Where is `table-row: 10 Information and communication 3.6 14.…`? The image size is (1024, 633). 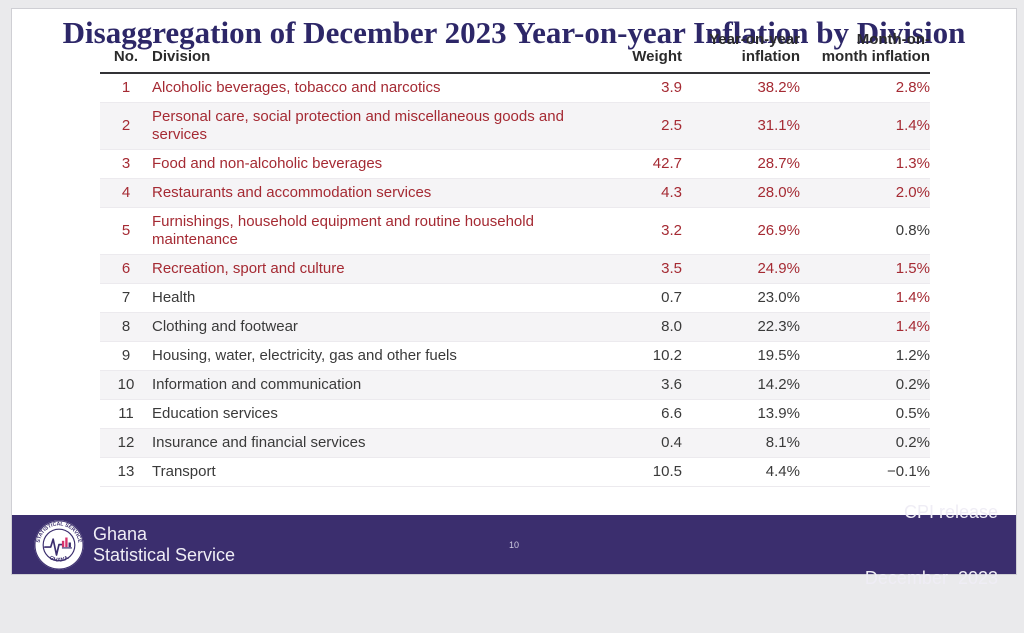 table-row: 10 Information and communication 3.6 14.… is located at coordinates (515, 385).